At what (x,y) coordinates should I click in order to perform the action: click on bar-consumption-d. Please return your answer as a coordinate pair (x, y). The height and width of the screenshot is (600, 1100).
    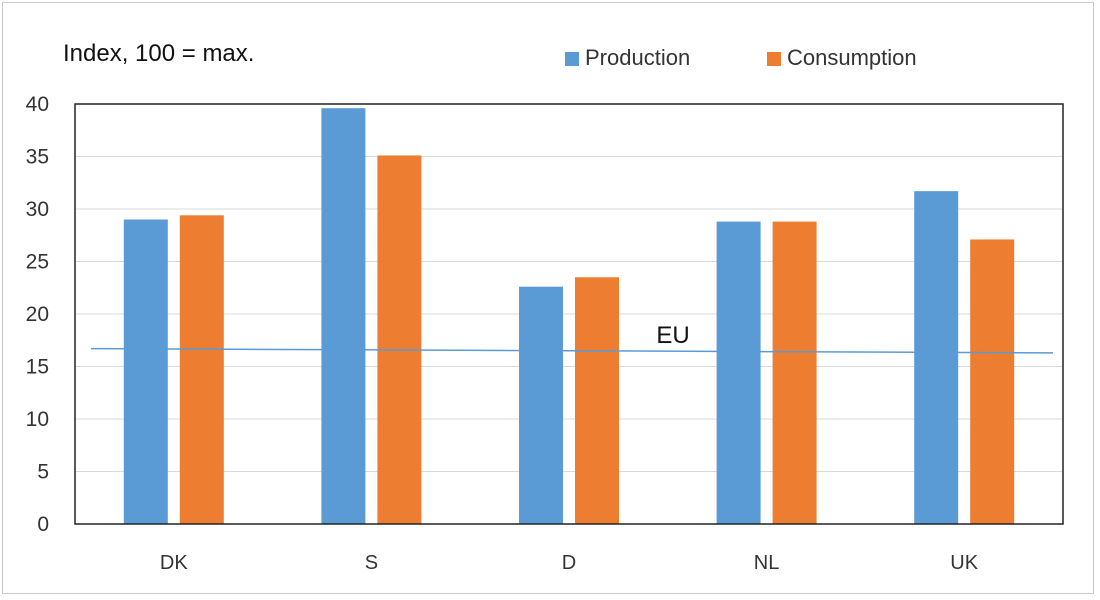
    Looking at the image, I should click on (597, 400).